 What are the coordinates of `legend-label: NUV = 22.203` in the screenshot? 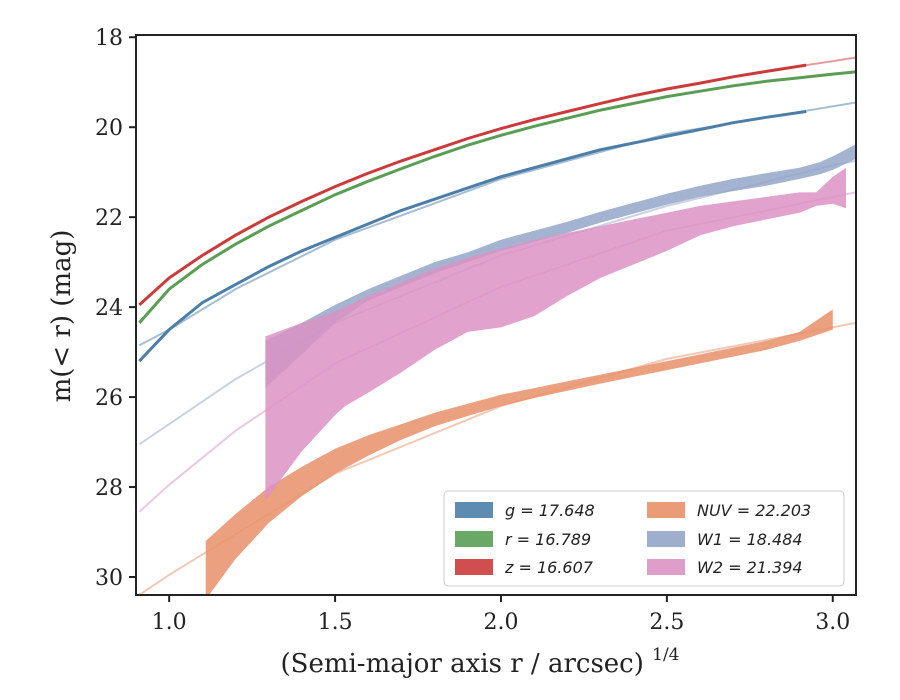 It's located at (754, 510).